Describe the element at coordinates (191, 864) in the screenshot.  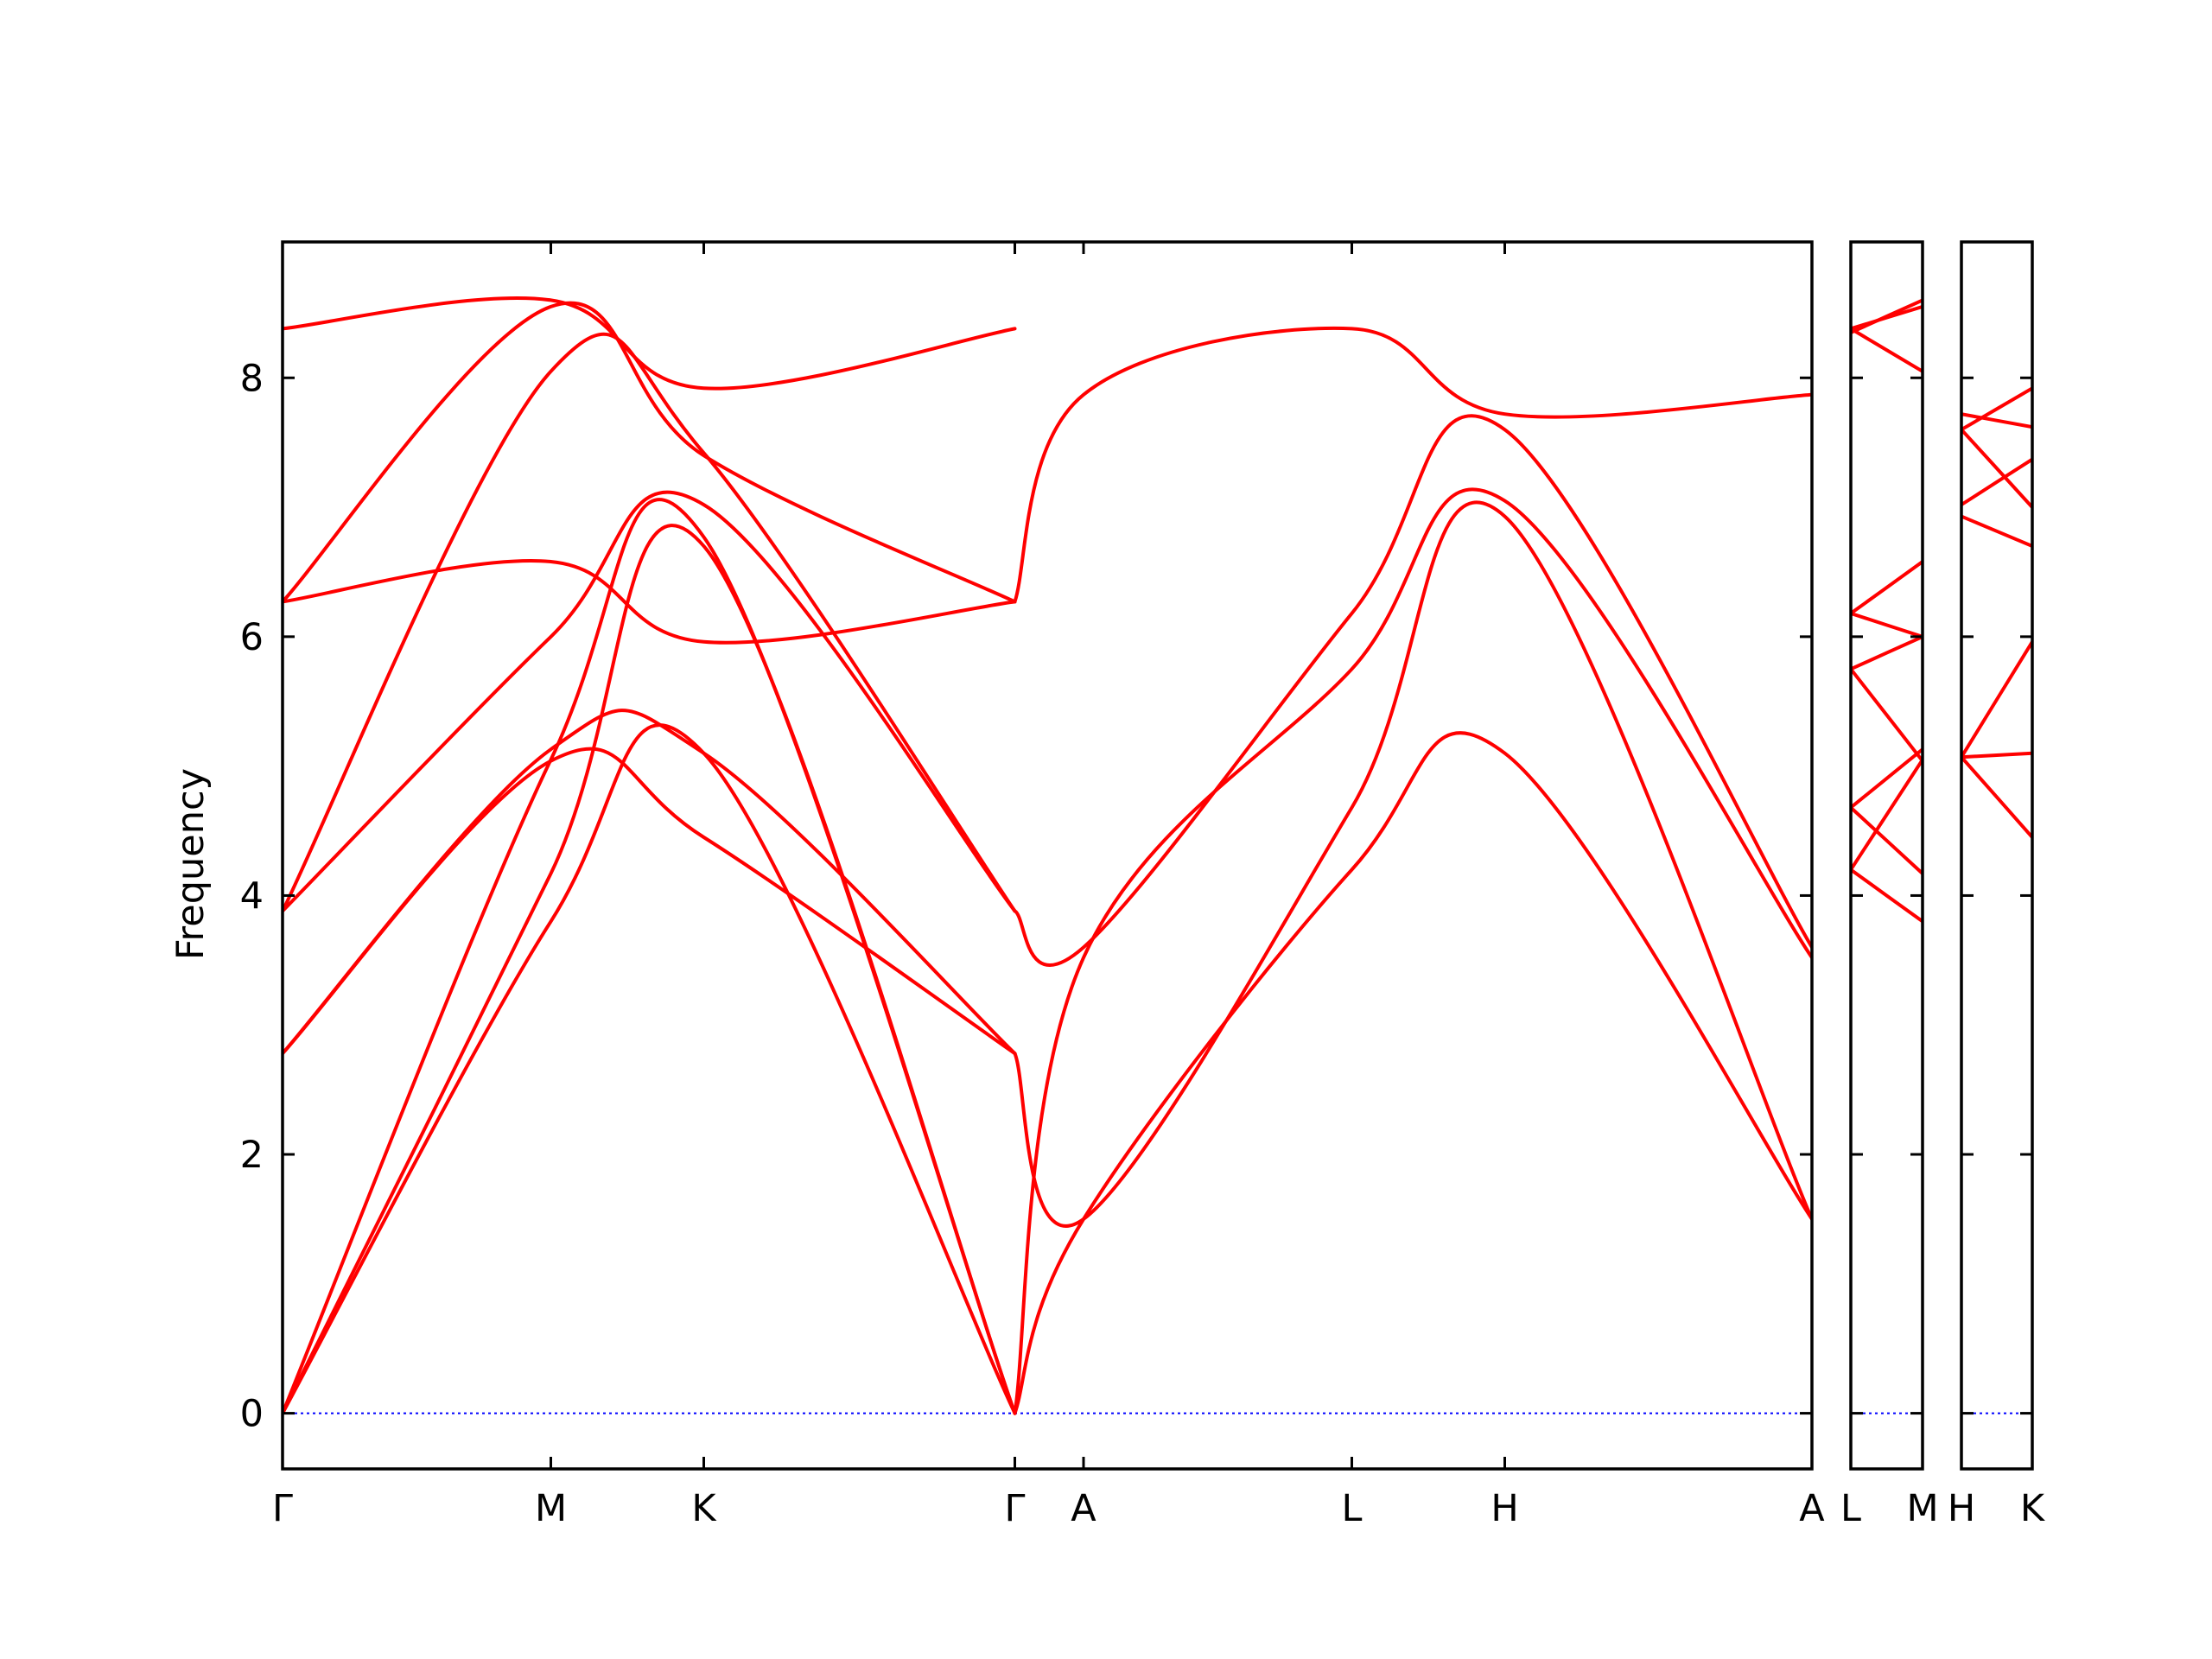
I see `y-axis-label: Frequency` at that location.